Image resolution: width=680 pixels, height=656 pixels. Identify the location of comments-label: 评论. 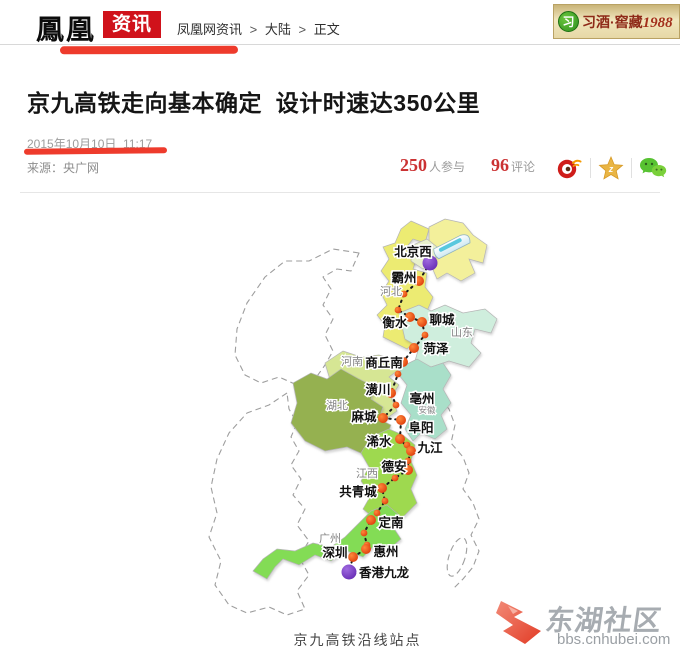
(523, 167).